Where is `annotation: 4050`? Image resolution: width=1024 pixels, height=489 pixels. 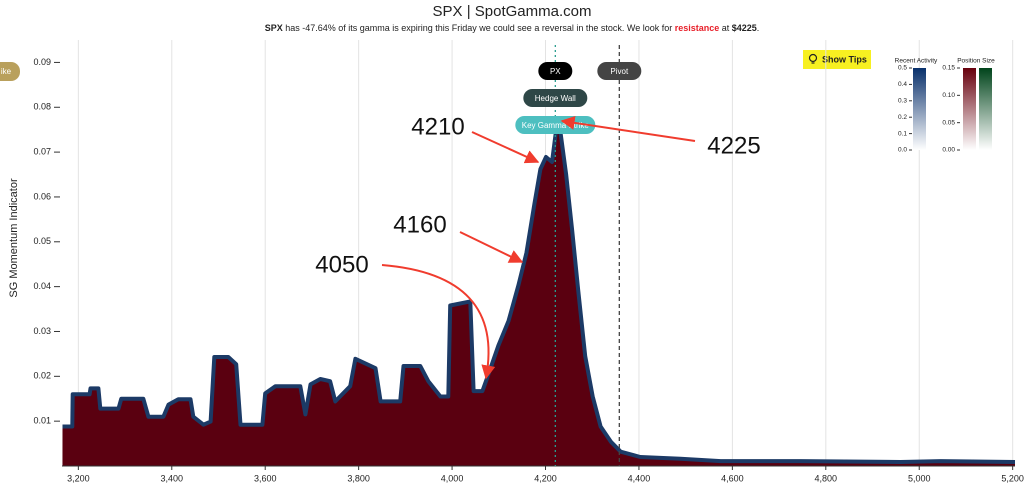
annotation: 4050 is located at coordinates (341, 264).